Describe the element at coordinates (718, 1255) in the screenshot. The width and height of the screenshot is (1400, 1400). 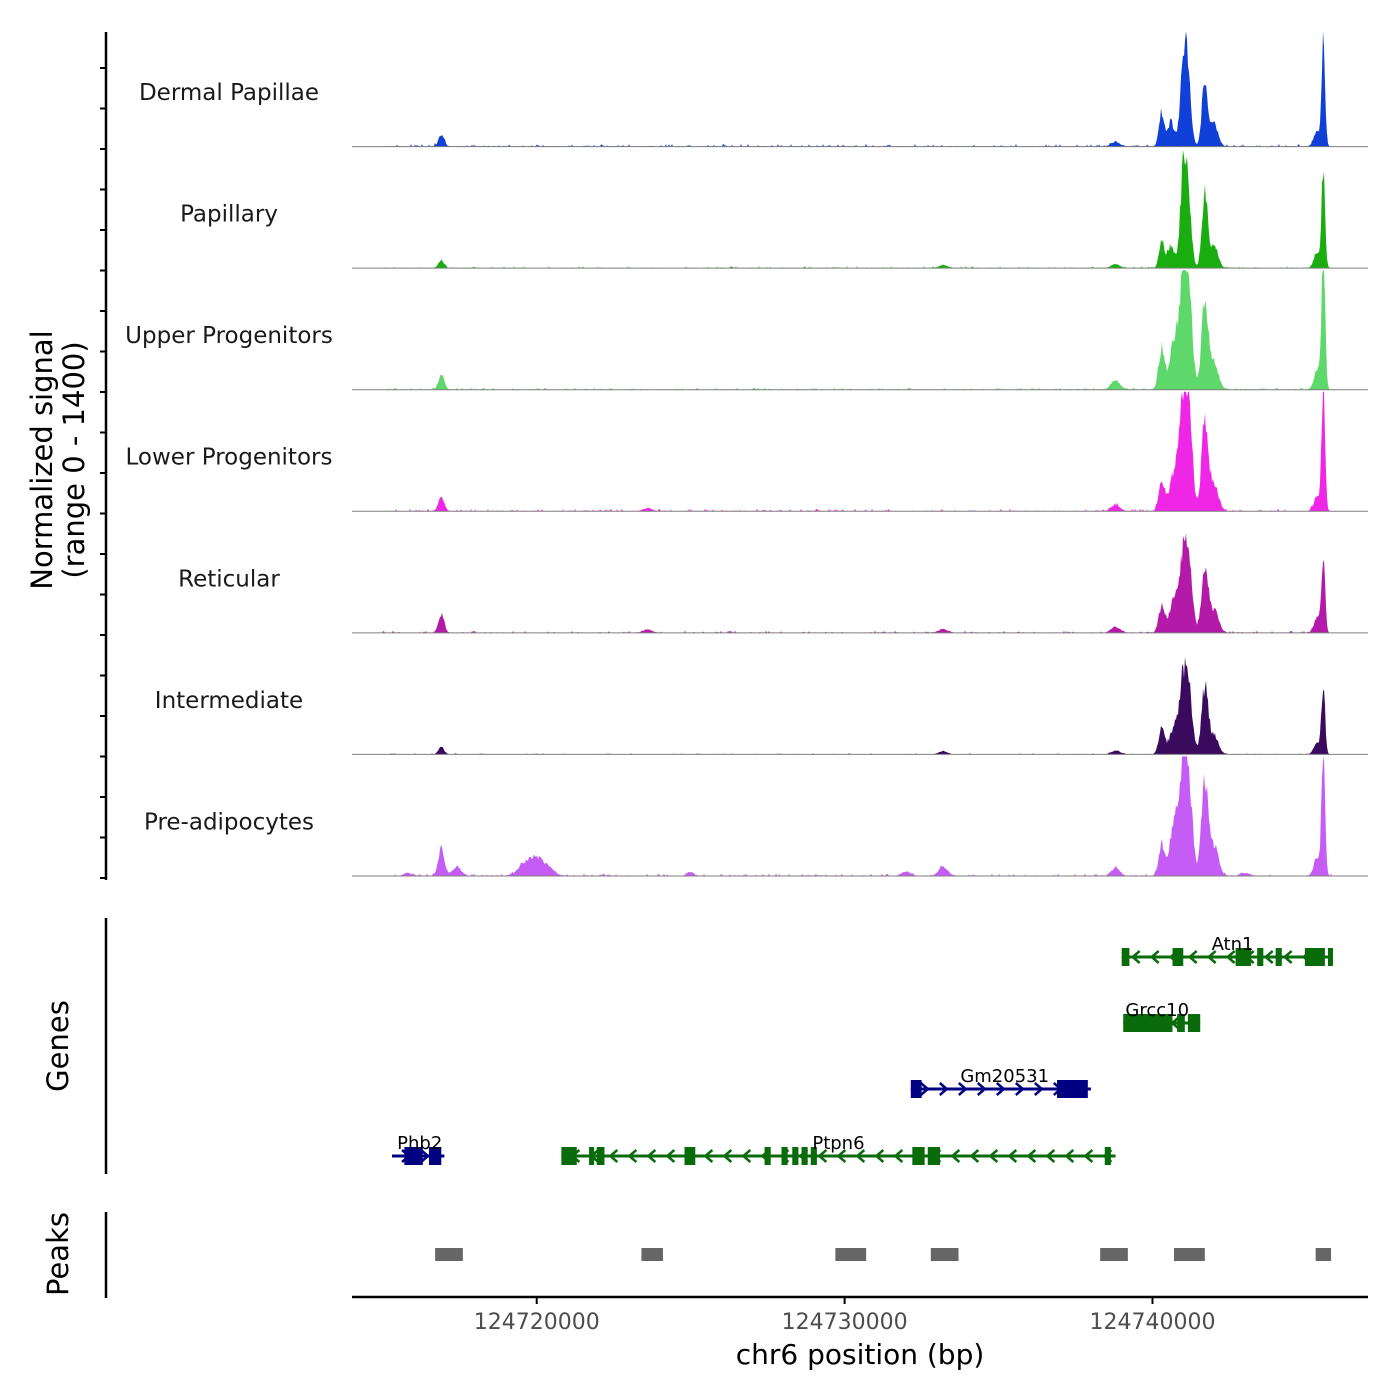
I see `peaks-panel` at that location.